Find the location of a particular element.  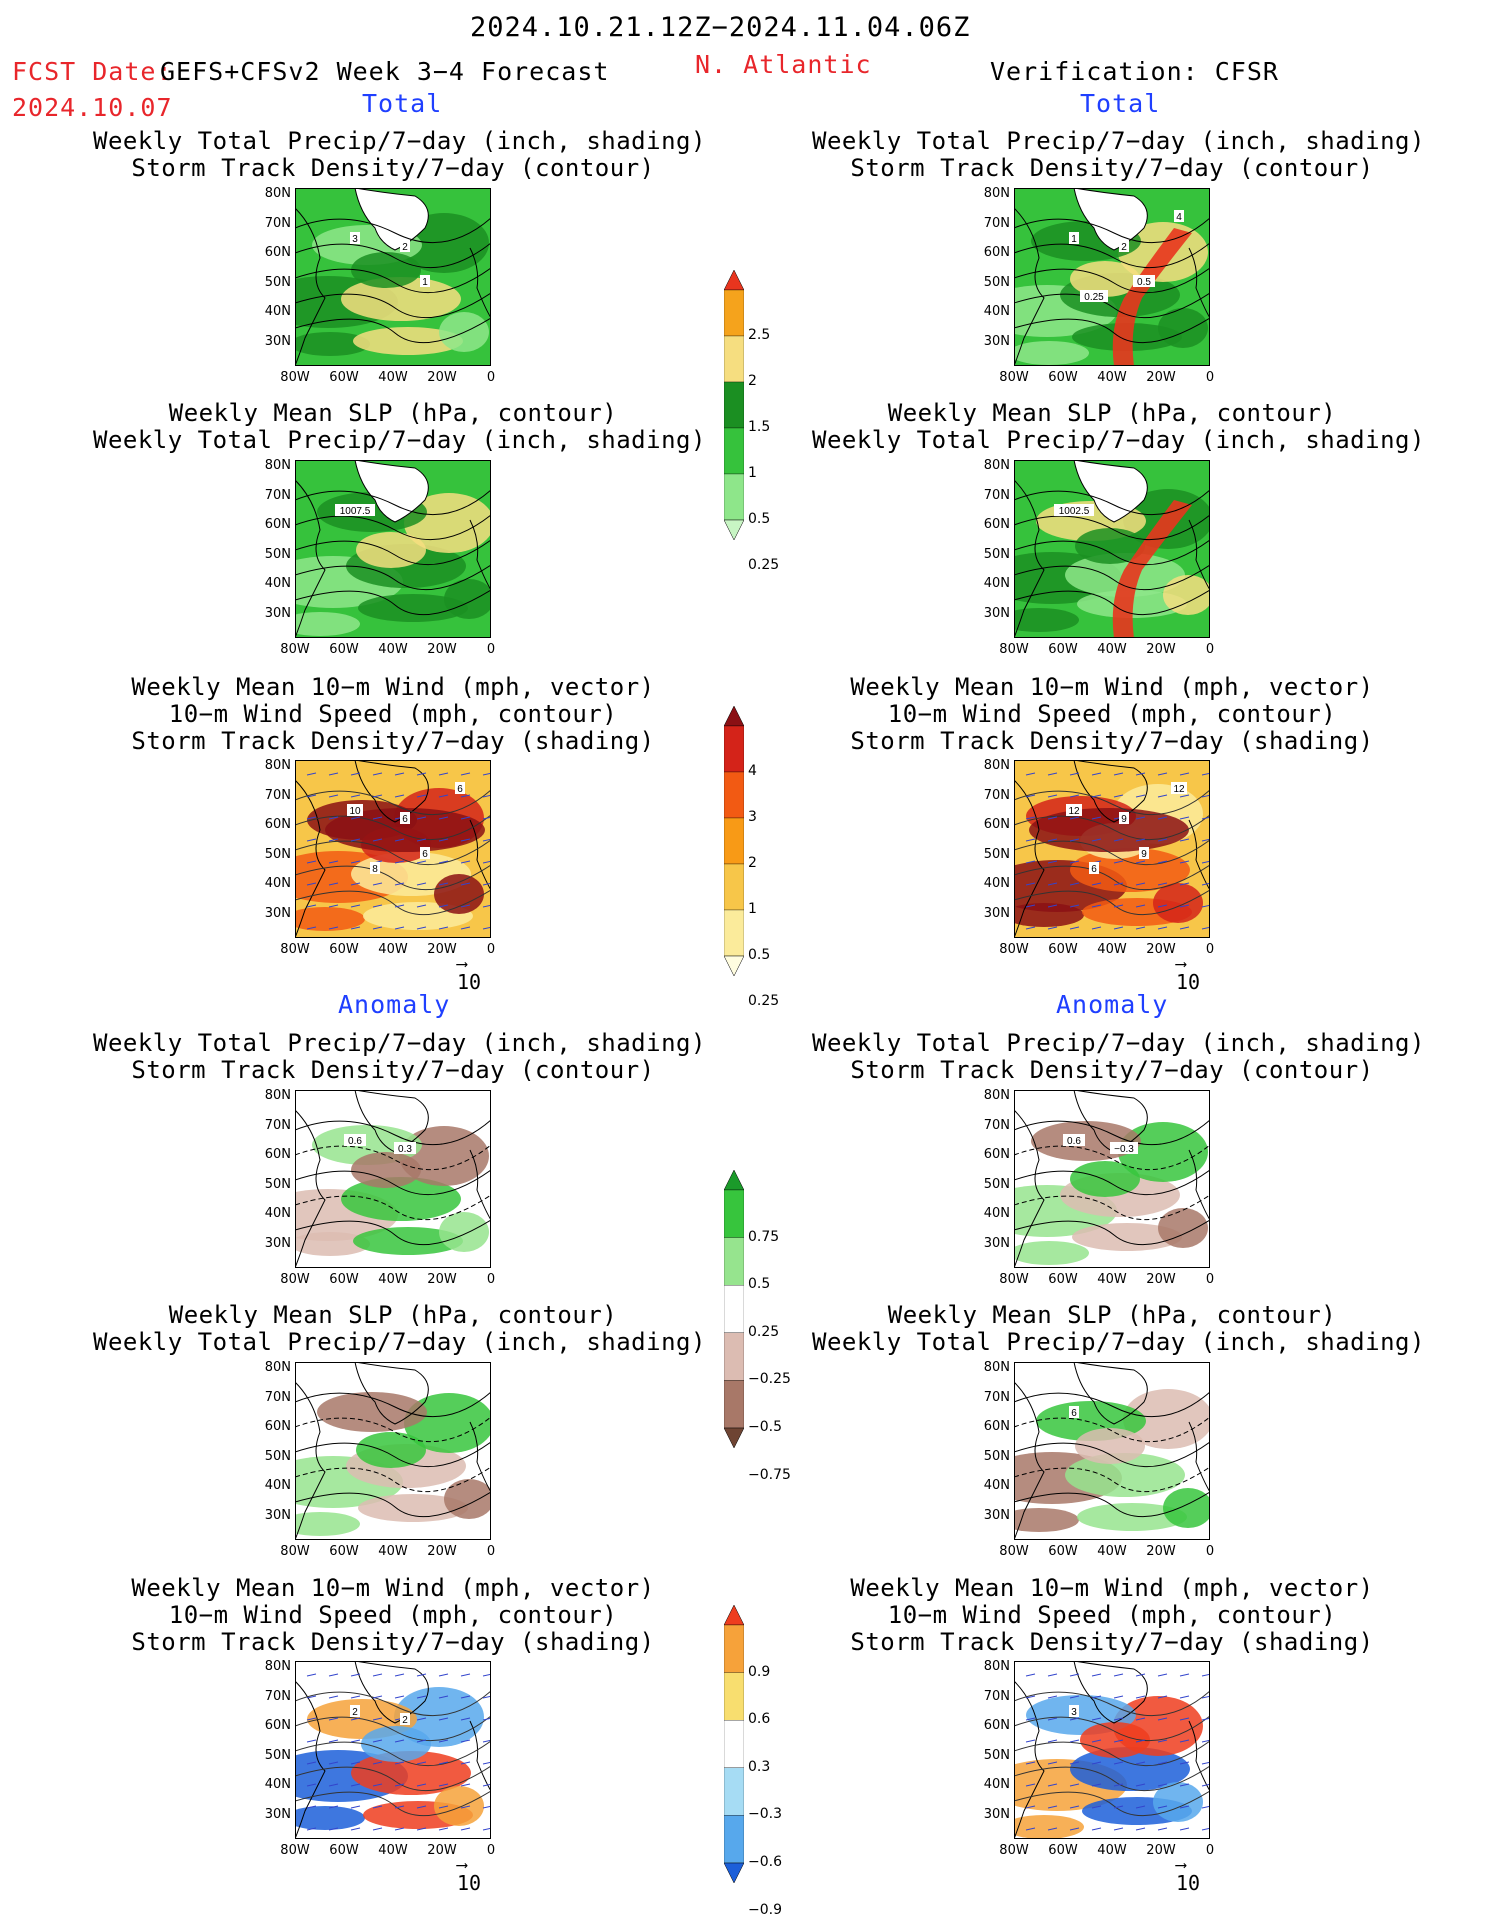

panel-title-p4l-line2: Storm Track Density/7−day (contour) is located at coordinates (393, 1070).